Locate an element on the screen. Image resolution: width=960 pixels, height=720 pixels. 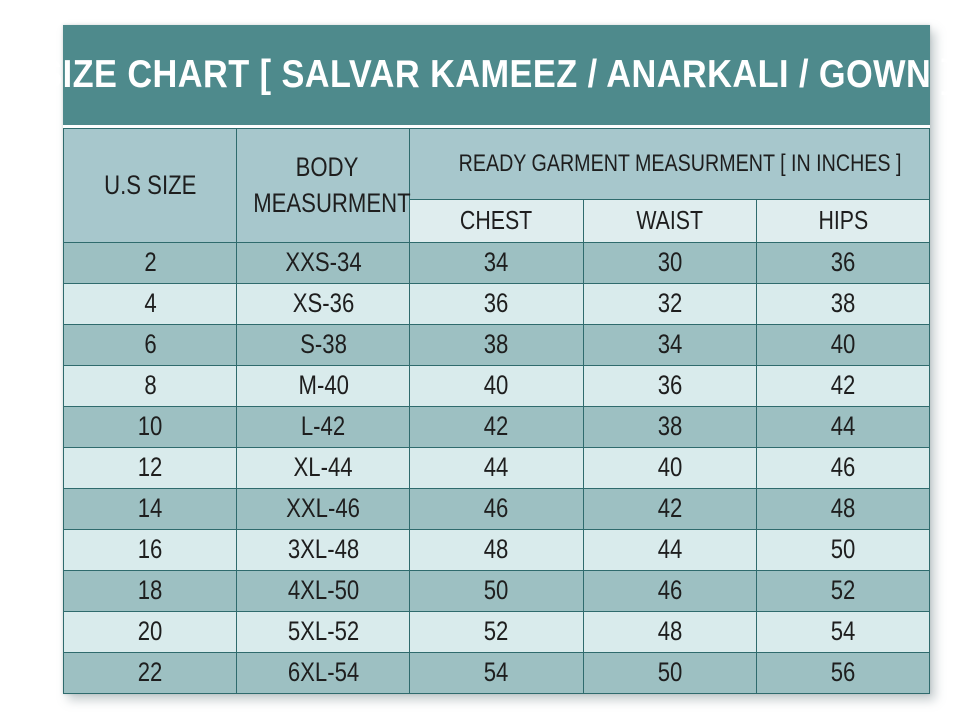
table-cell: M-40 is located at coordinates (323, 386).